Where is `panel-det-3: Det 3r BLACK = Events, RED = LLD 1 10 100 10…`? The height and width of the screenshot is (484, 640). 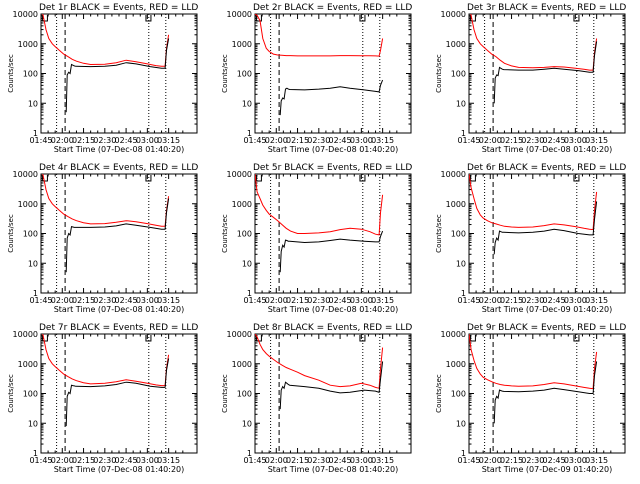
panel-det-3: Det 3r BLACK = Events, RED = LLD 1 10 100 10… is located at coordinates (530, 78).